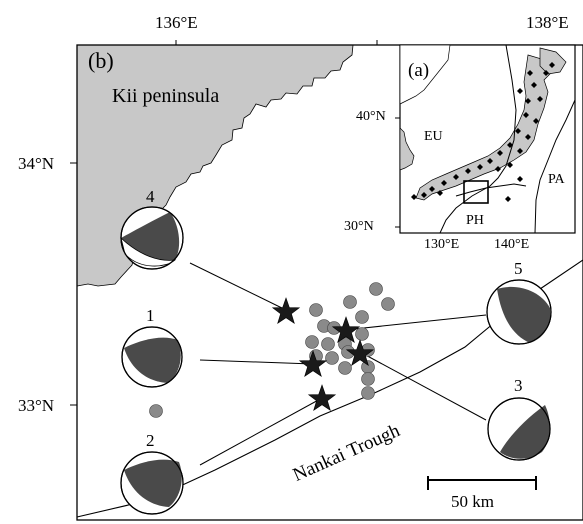 Image resolution: width=583 pixels, height=524 pixels. What do you see at coordinates (512, 244) in the screenshot?
I see `inset-lon-label-140: 140°E` at bounding box center [512, 244].